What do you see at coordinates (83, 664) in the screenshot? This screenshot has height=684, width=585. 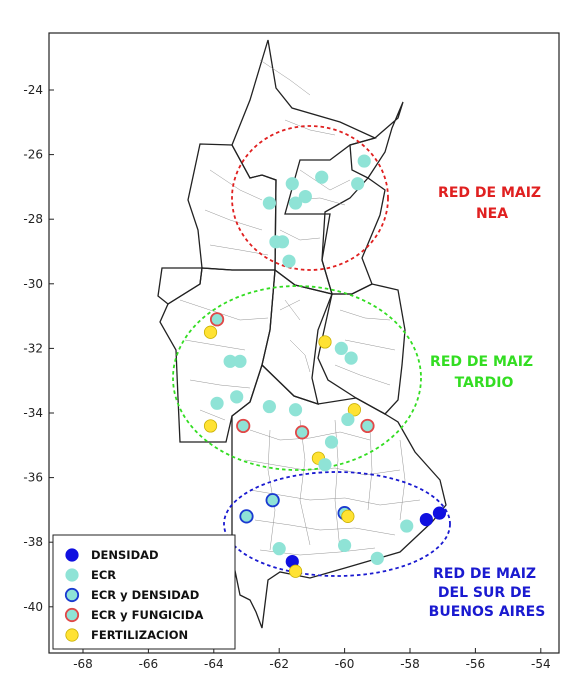 I see `x-tick-label: -68` at bounding box center [83, 664].